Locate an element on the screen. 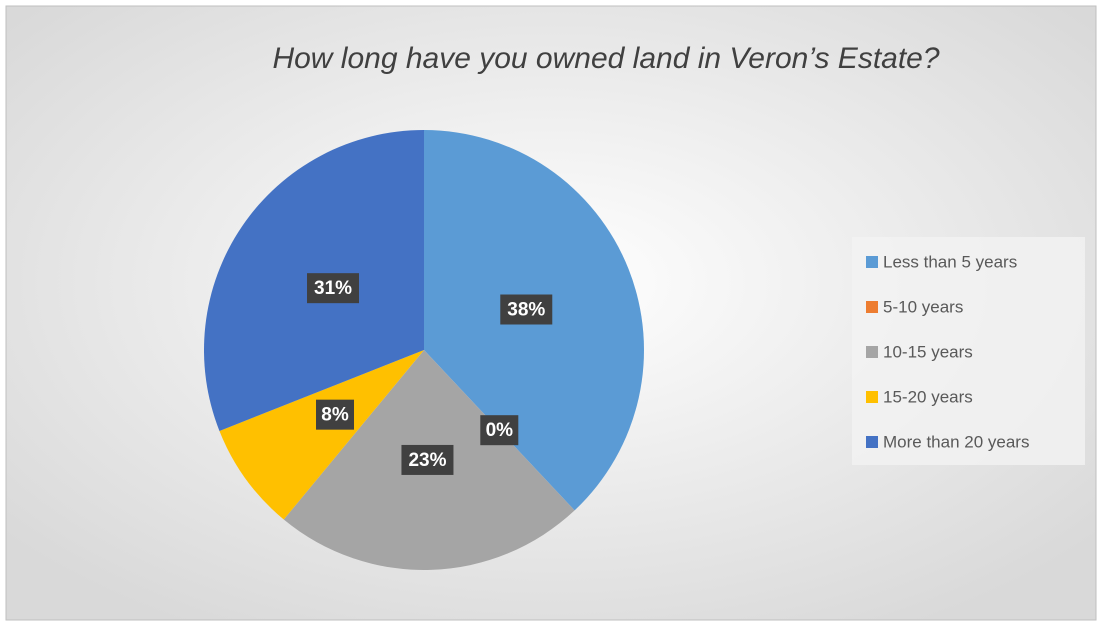 The image size is (1102, 626). legend-label: More than 20 years is located at coordinates (956, 441).